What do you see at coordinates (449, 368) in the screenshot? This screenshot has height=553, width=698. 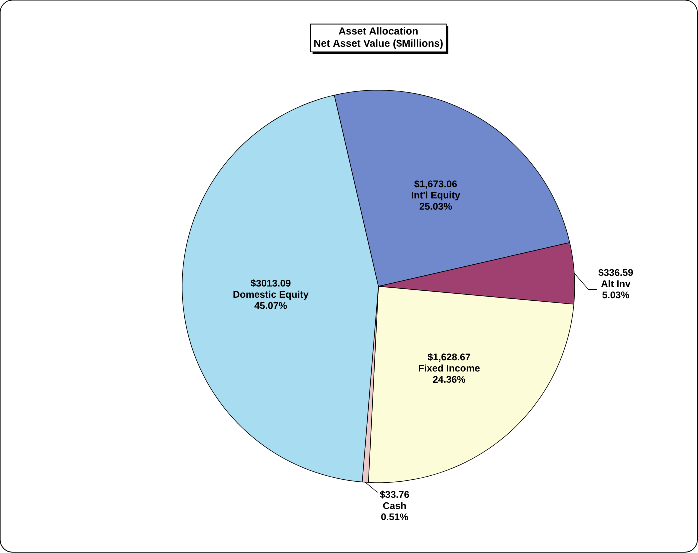 I see `slice-label: Fixed Income` at bounding box center [449, 368].